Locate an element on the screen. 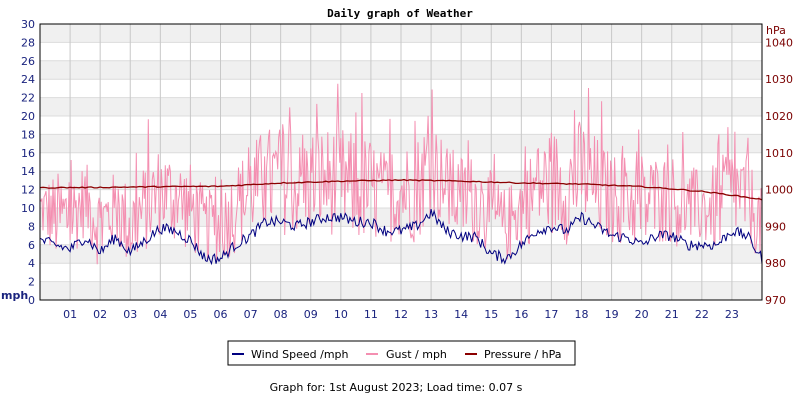 The width and height of the screenshot is (800, 400). series-pressure-line is located at coordinates (401, 189).